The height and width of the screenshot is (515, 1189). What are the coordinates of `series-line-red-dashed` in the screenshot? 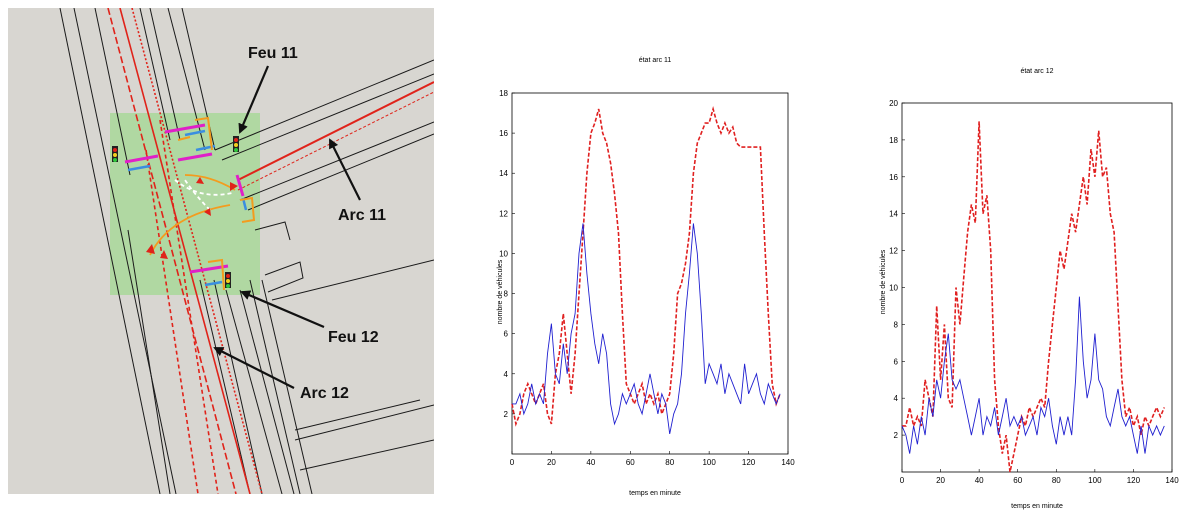 It's located at (646, 266).